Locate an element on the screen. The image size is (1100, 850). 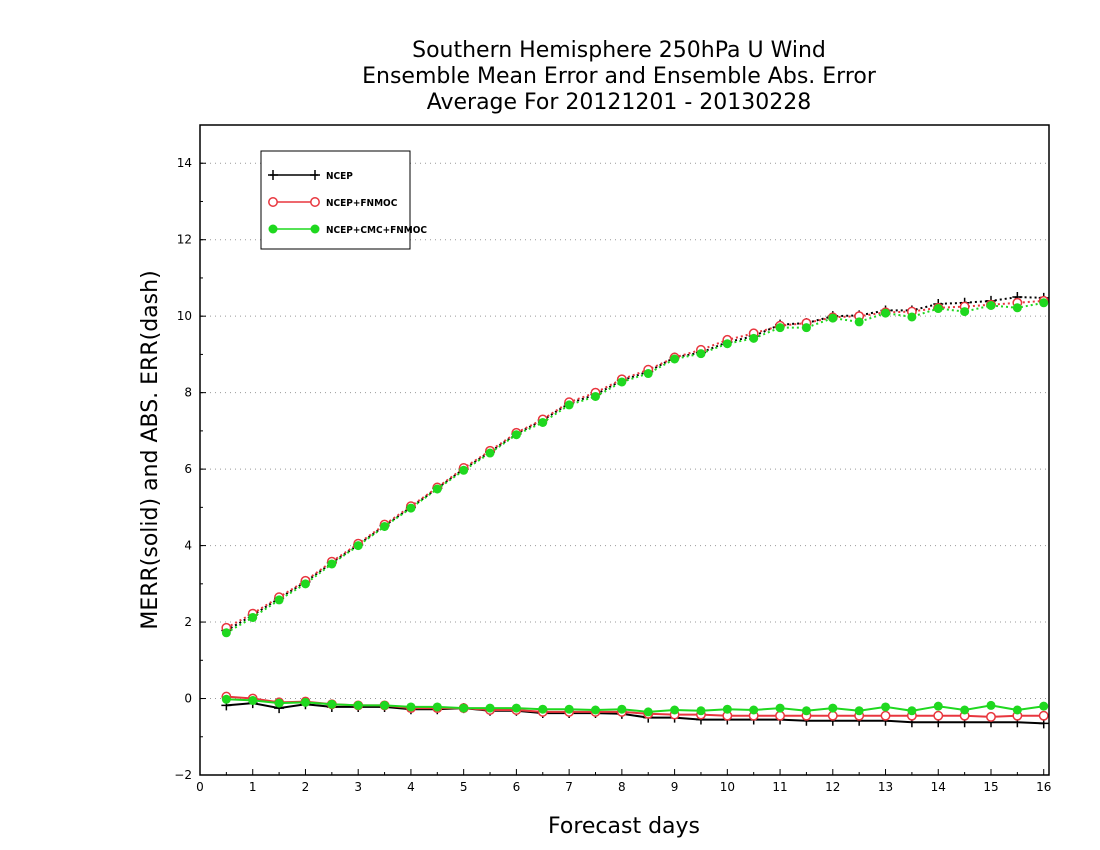
chart-title-line-1: Southern Hemisphere 250hPa U Wind is located at coordinates (619, 50).